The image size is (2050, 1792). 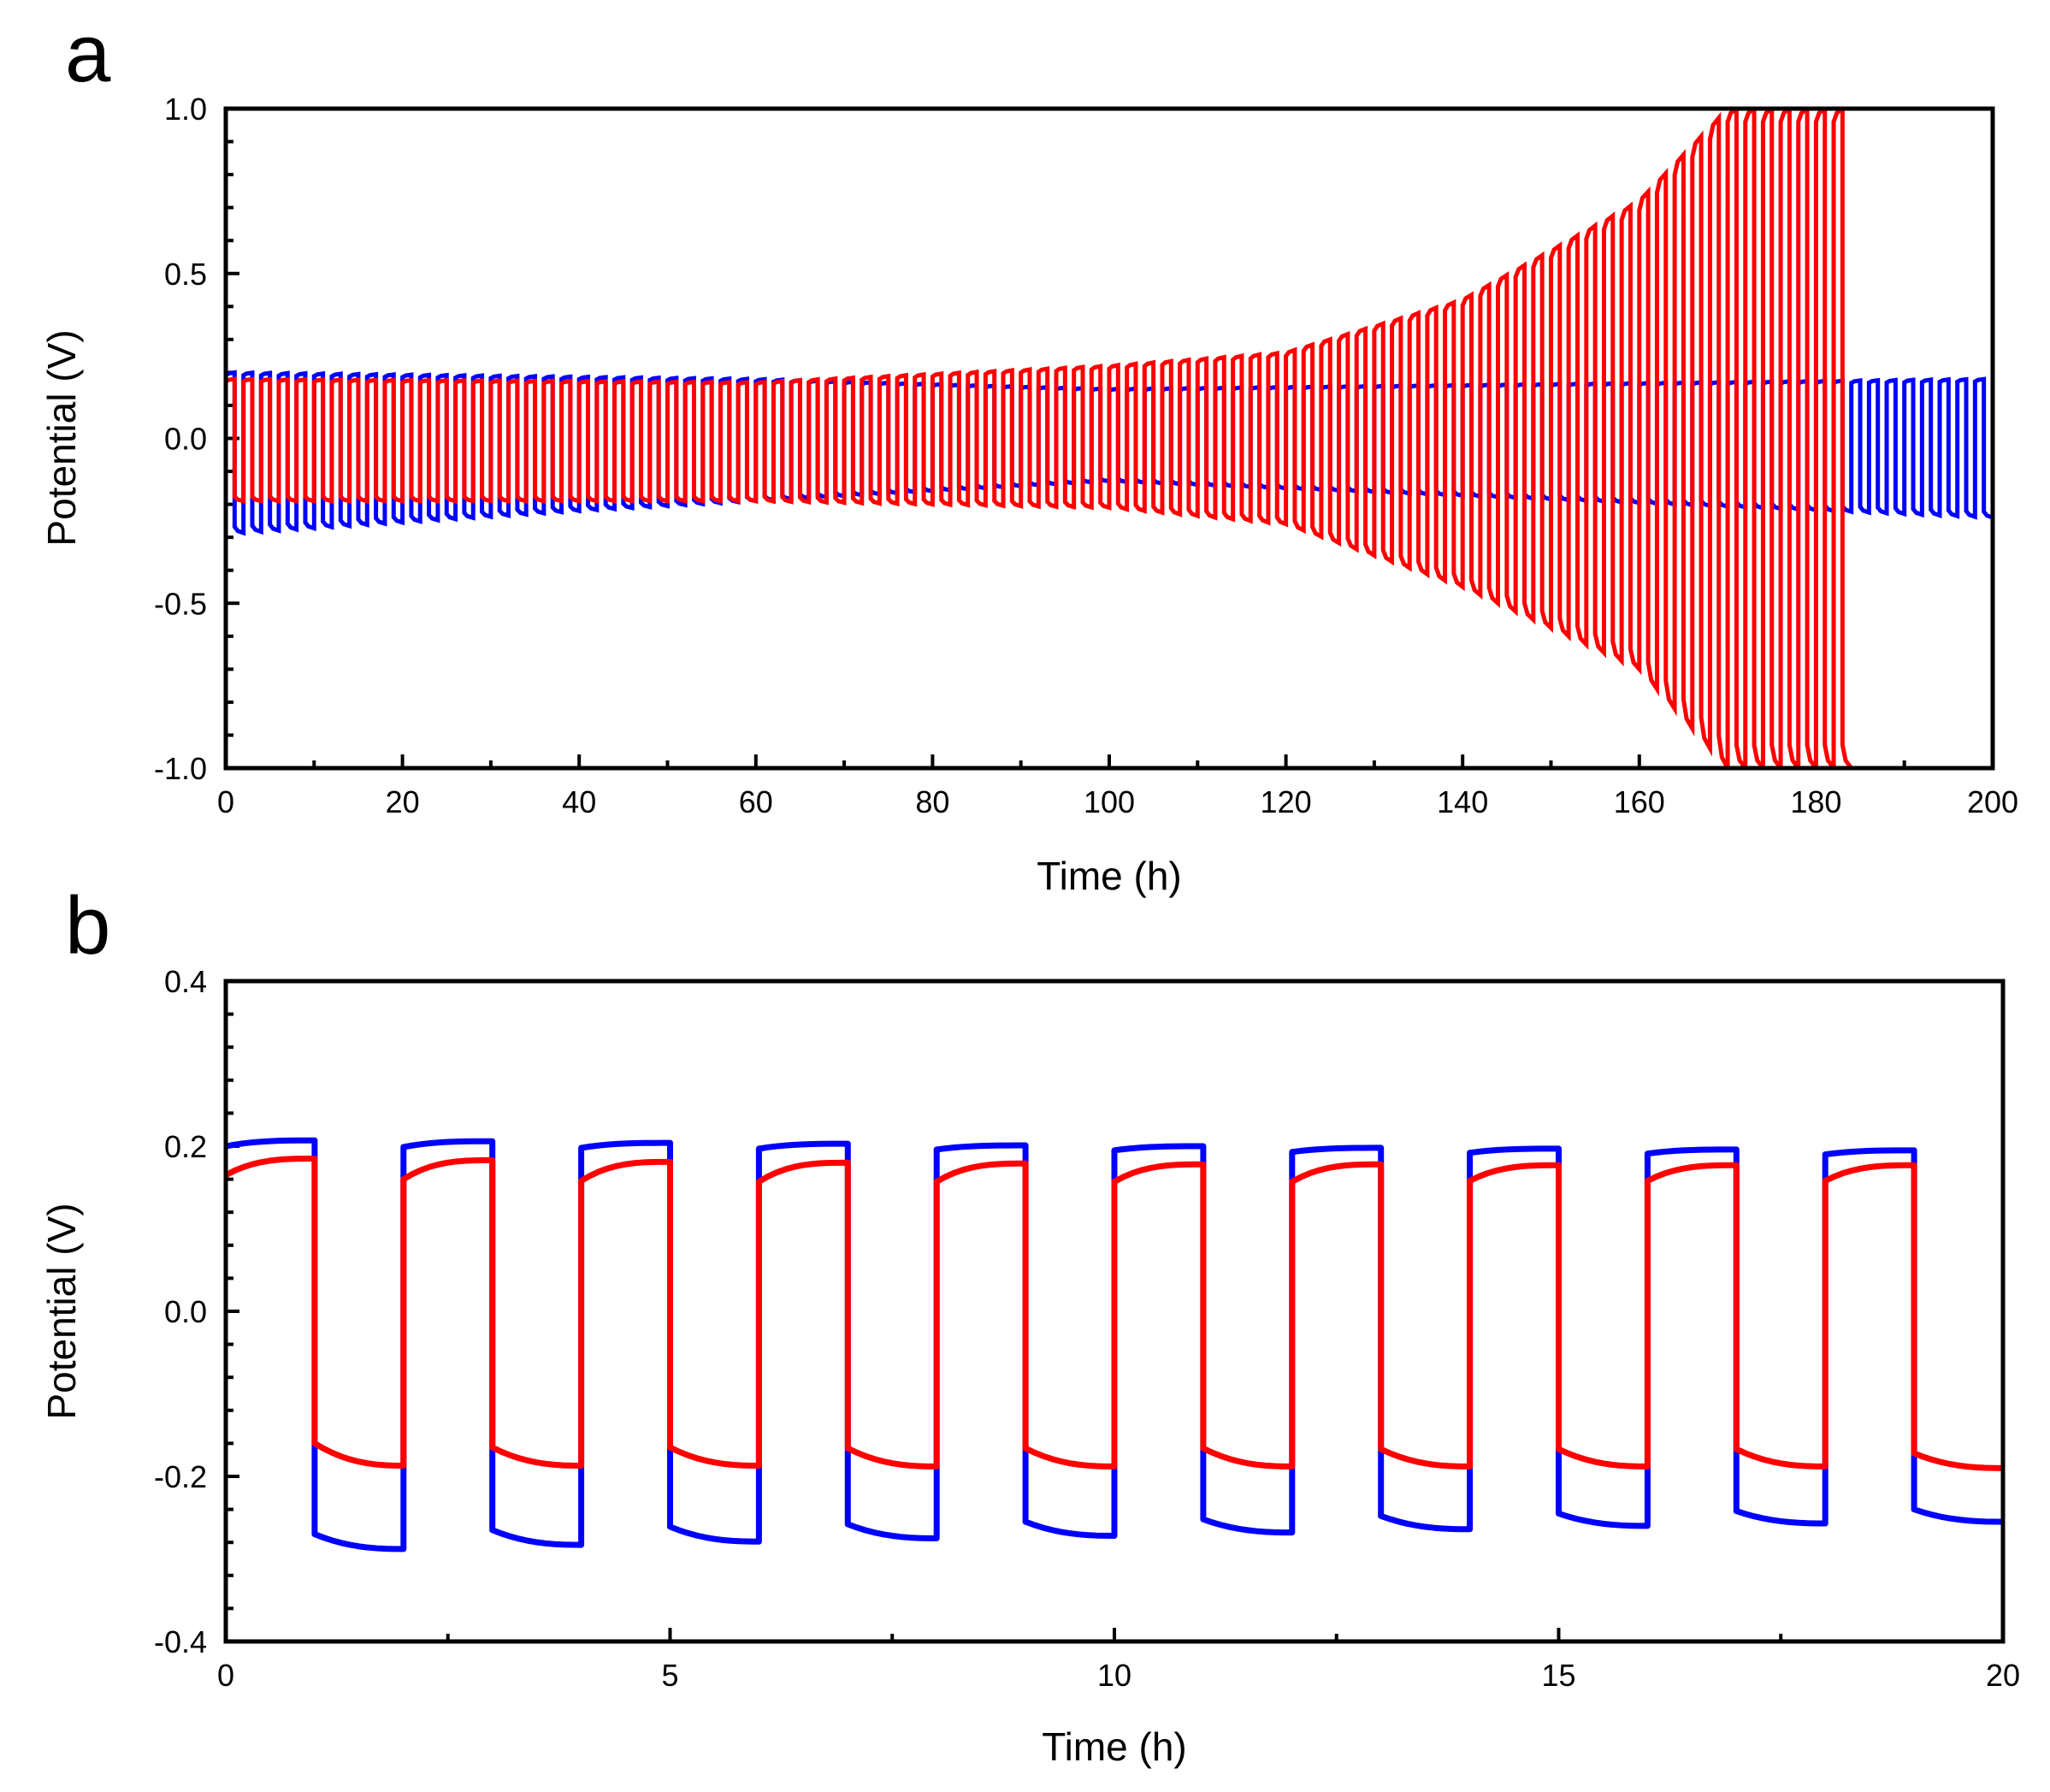 I want to click on a-x-tick-label: 80, so click(x=932, y=801).